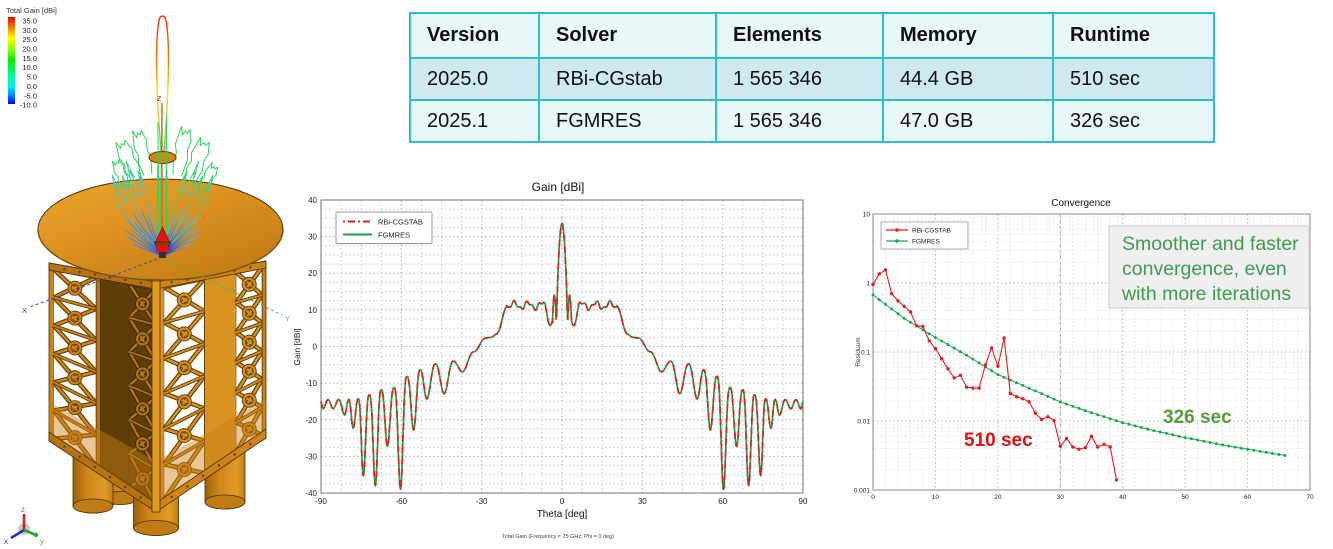 This screenshot has width=1333, height=549. Describe the element at coordinates (858, 351) in the screenshot. I see `svg-text: Residuum` at that location.